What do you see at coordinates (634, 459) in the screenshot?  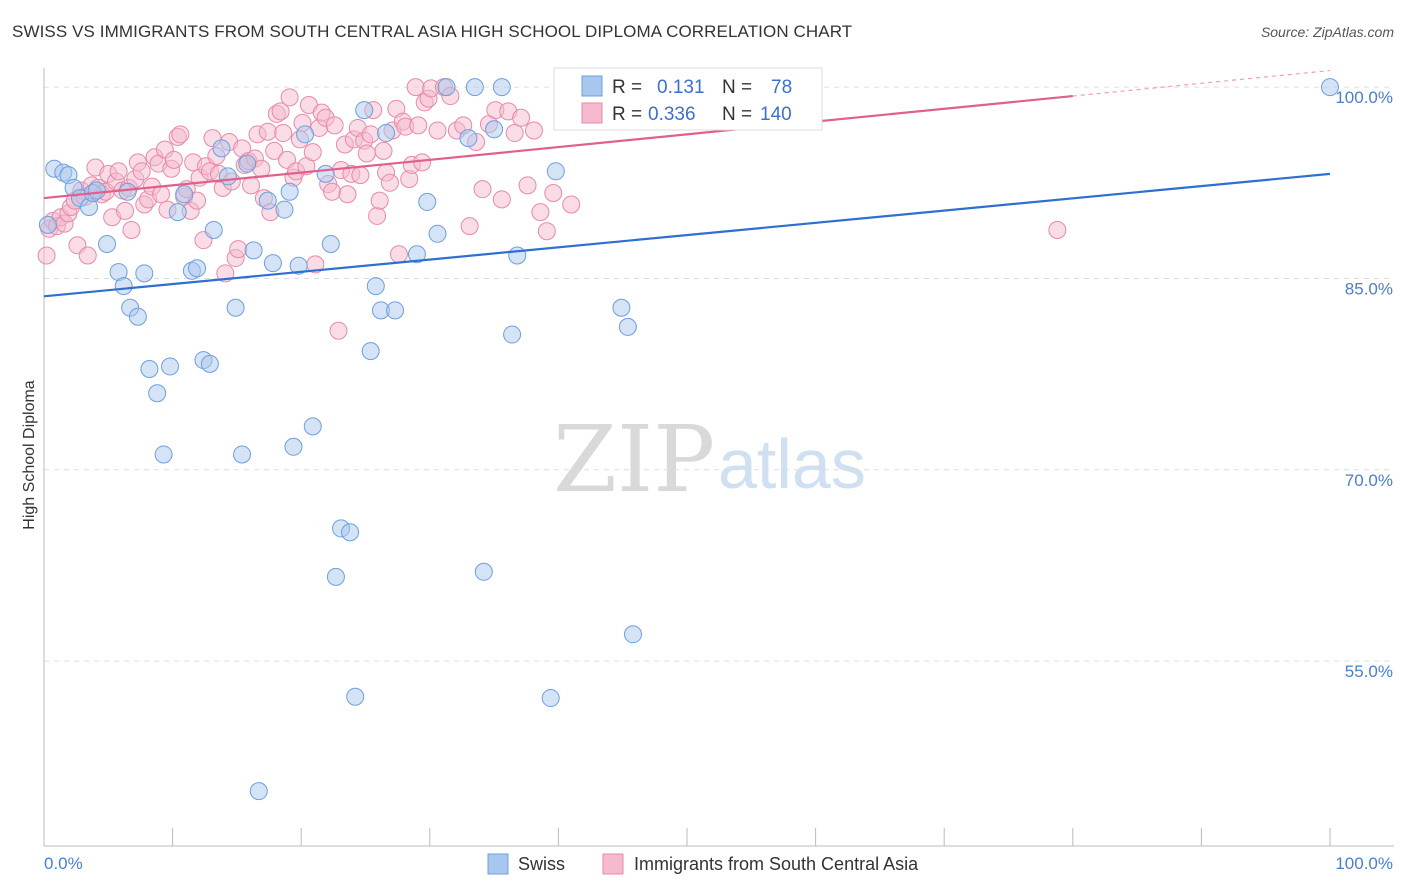 I see `watermark-zip: ZIP` at bounding box center [634, 459].